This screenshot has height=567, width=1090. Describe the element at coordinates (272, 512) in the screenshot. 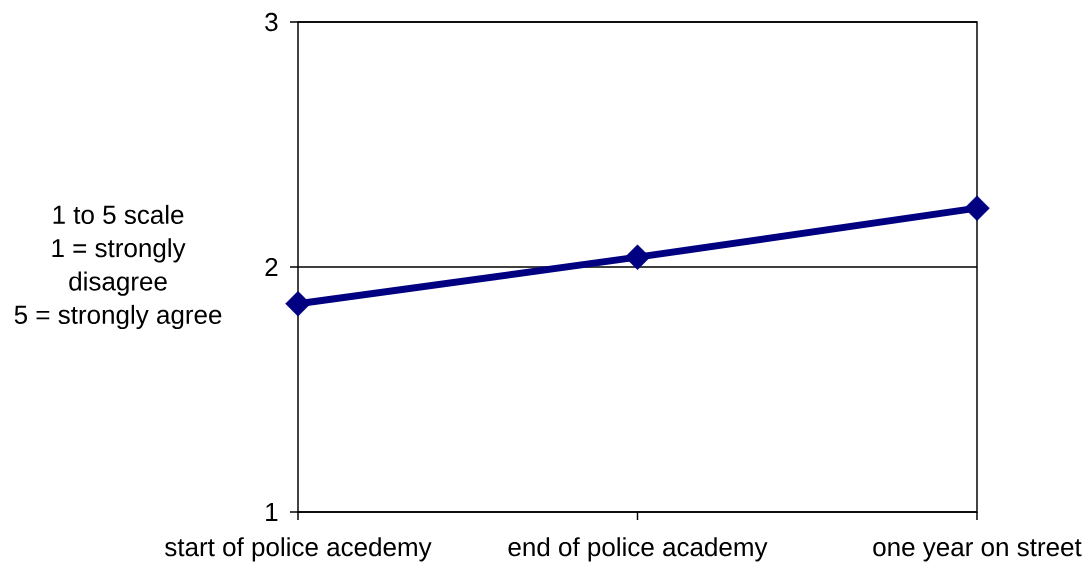

I see `y-tick-label: 1` at that location.